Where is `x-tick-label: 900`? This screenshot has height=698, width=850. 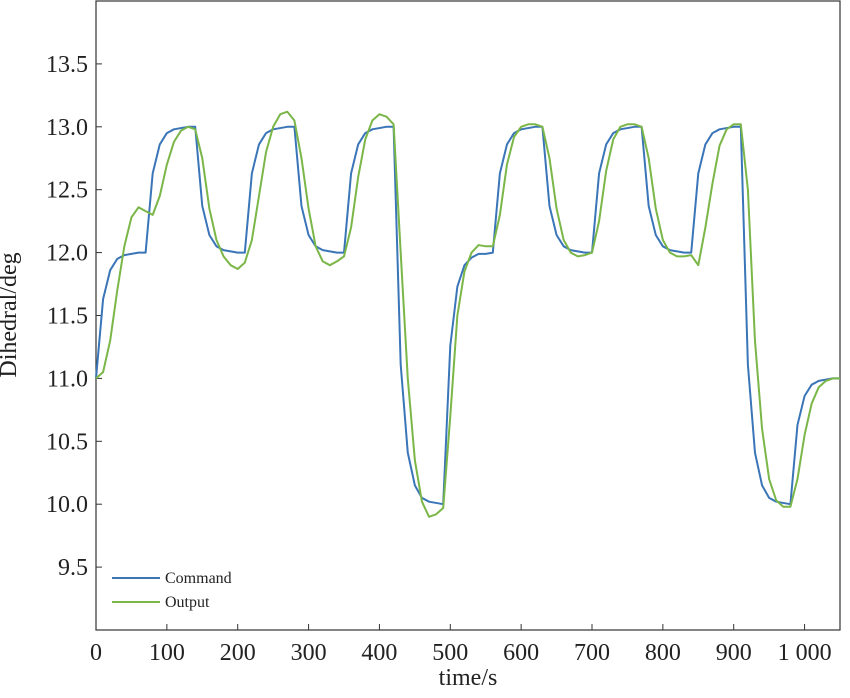
x-tick-label: 900 is located at coordinates (734, 653).